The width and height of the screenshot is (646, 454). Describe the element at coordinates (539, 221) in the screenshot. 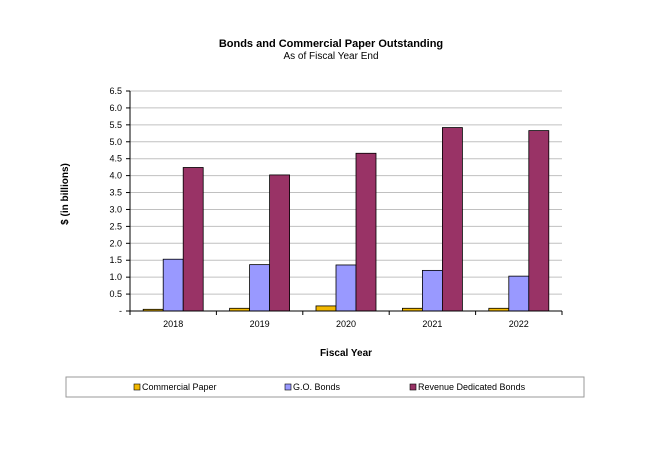

I see `bar-revenue-dedicated-bonds-2022` at that location.